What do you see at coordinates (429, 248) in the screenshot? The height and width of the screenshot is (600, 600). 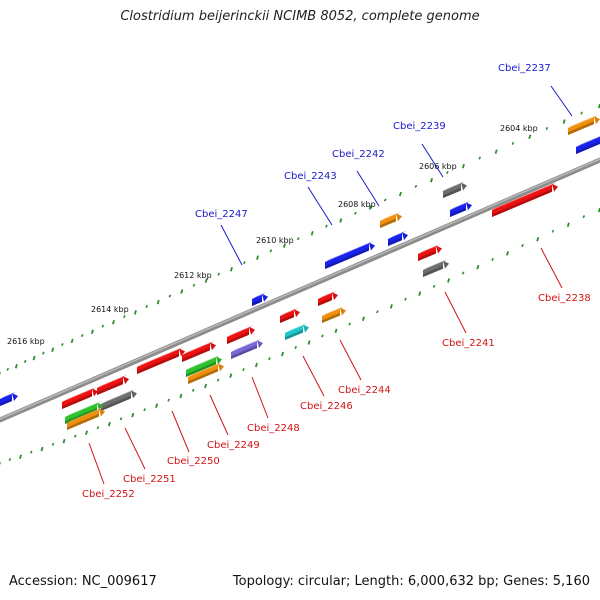 I see `gene-cbei-2241-top` at bounding box center [429, 248].